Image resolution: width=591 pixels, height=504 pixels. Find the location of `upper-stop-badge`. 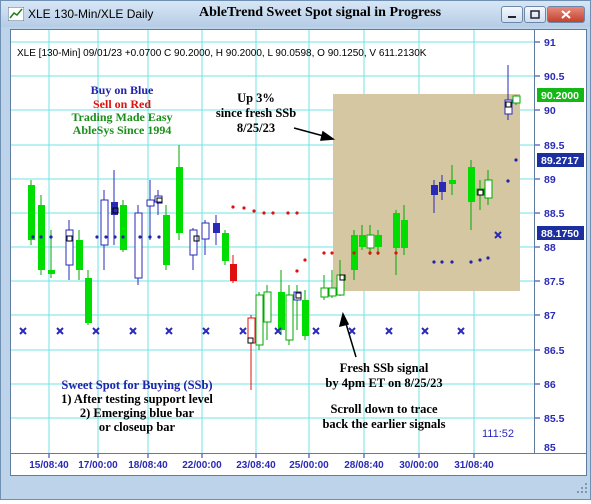

upper-stop-badge is located at coordinates (560, 160).